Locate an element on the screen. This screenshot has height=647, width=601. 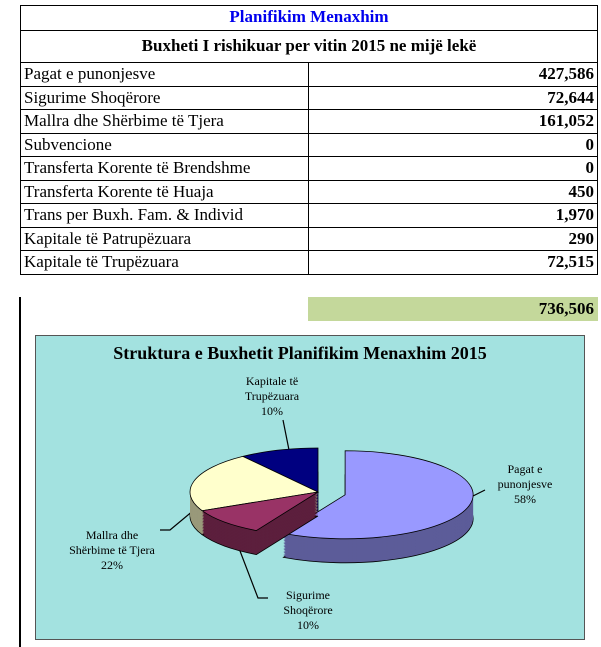
border is located at coordinates (20, 472).